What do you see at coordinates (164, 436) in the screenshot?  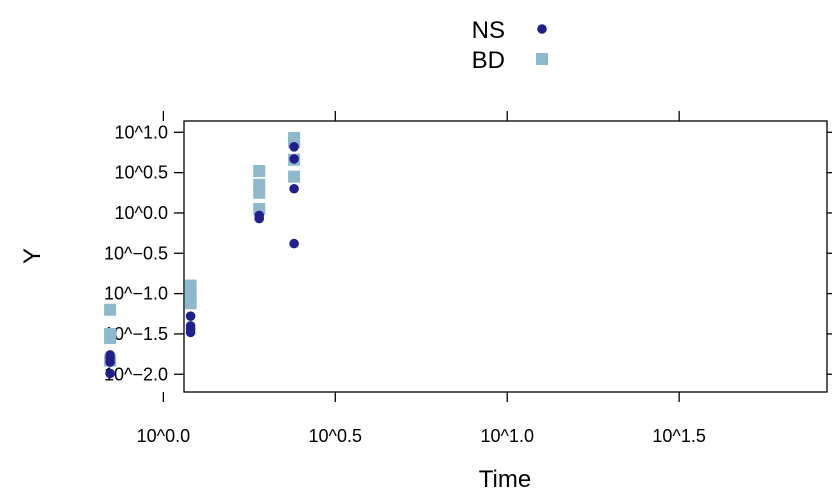 I see `x-tick-label: 10^0.0` at bounding box center [164, 436].